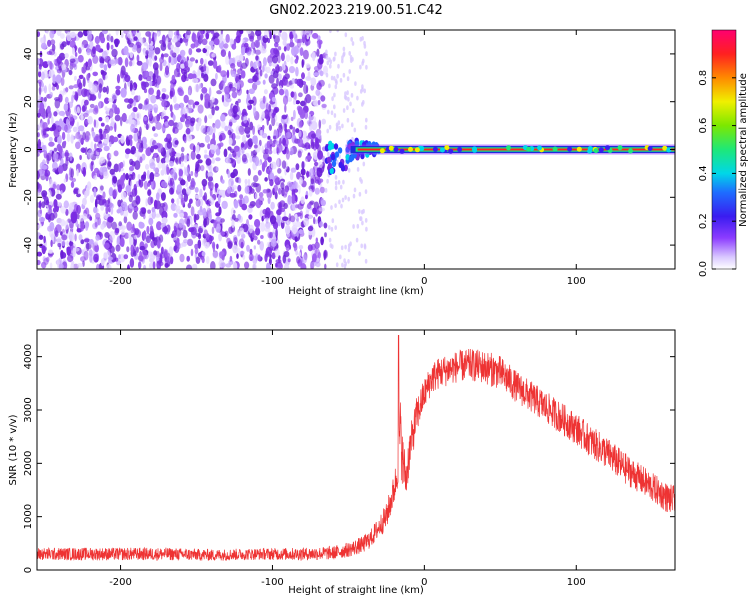 Image resolution: width=750 pixels, height=600 pixels. What do you see at coordinates (272, 281) in the screenshot?
I see `spectrogram-xtick-label: -100` at bounding box center [272, 281].